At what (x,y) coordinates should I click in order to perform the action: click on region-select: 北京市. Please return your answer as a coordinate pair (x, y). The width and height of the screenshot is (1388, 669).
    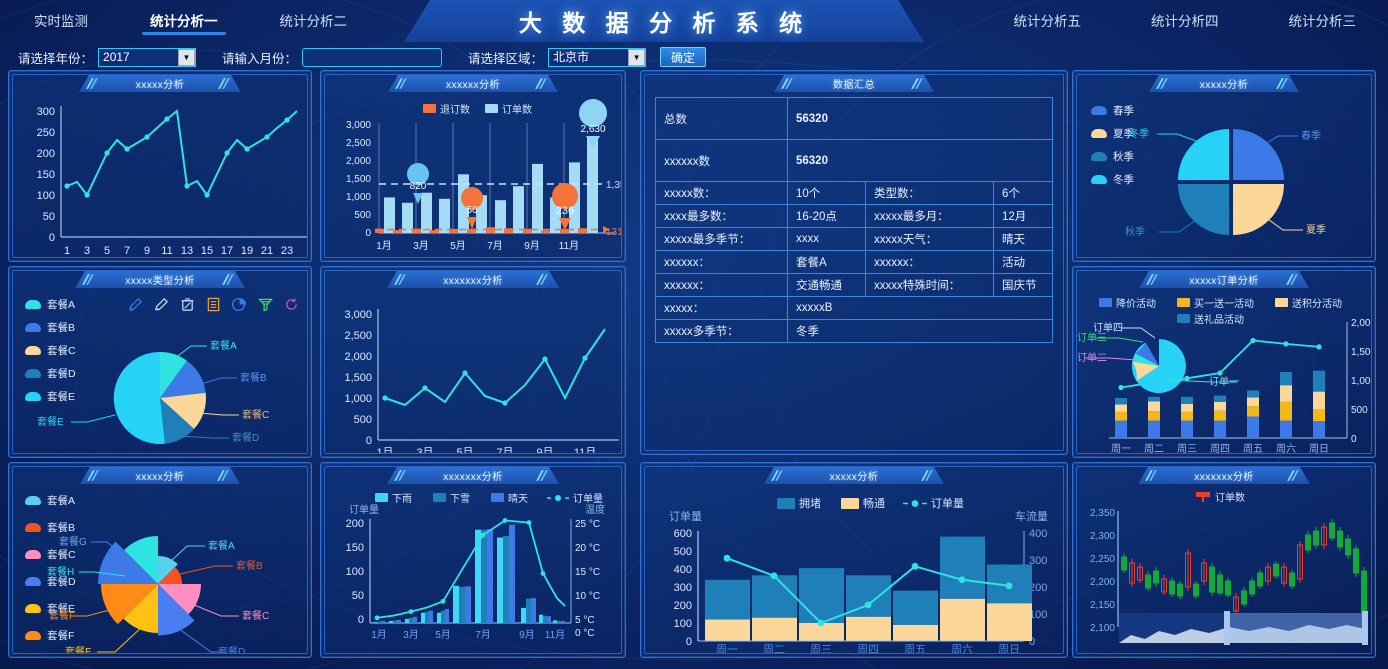
    Looking at the image, I should click on (597, 57).